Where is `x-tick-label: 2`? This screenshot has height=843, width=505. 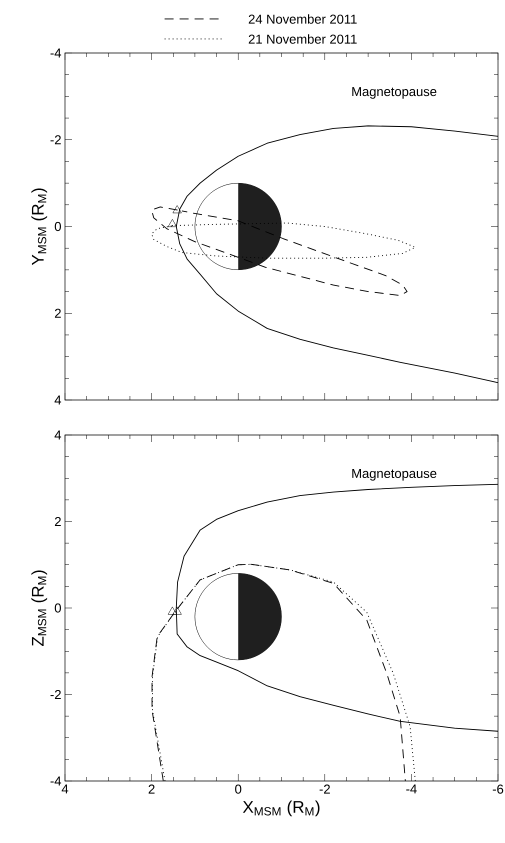
x-tick-label: 2 is located at coordinates (151, 789).